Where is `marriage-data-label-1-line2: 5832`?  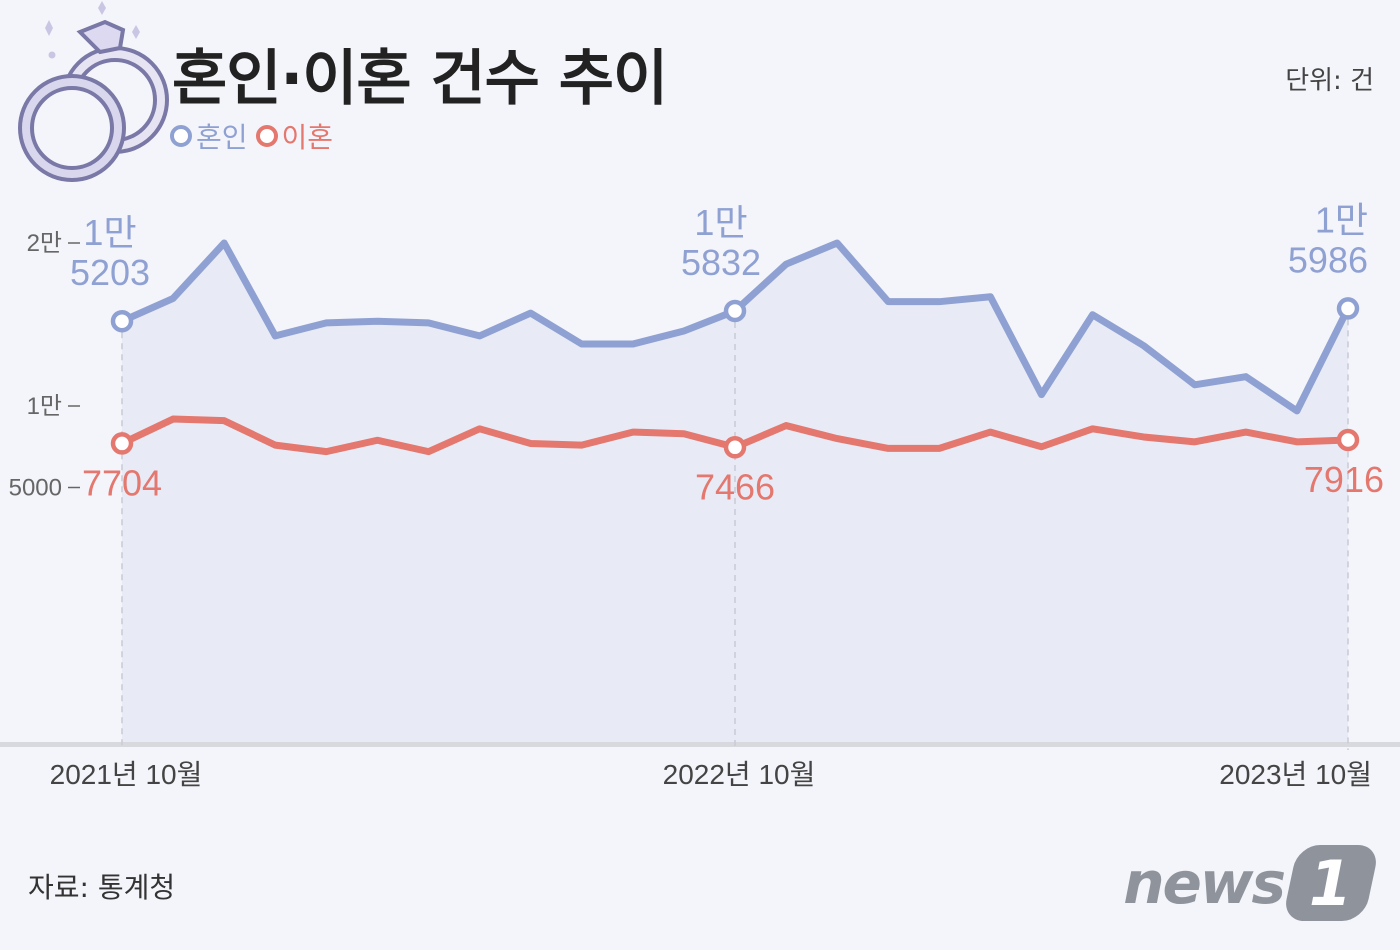 marriage-data-label-1-line2: 5832 is located at coordinates (721, 262).